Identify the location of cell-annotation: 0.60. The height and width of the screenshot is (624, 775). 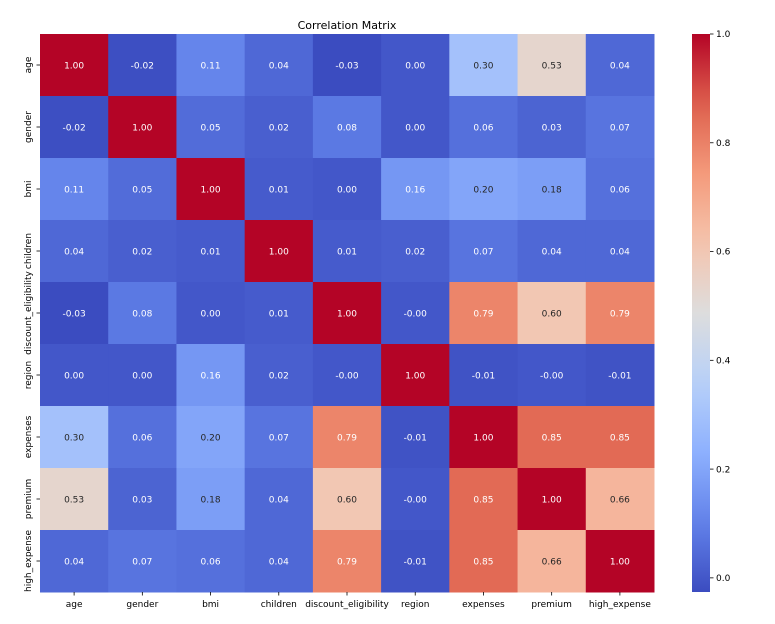
(347, 501).